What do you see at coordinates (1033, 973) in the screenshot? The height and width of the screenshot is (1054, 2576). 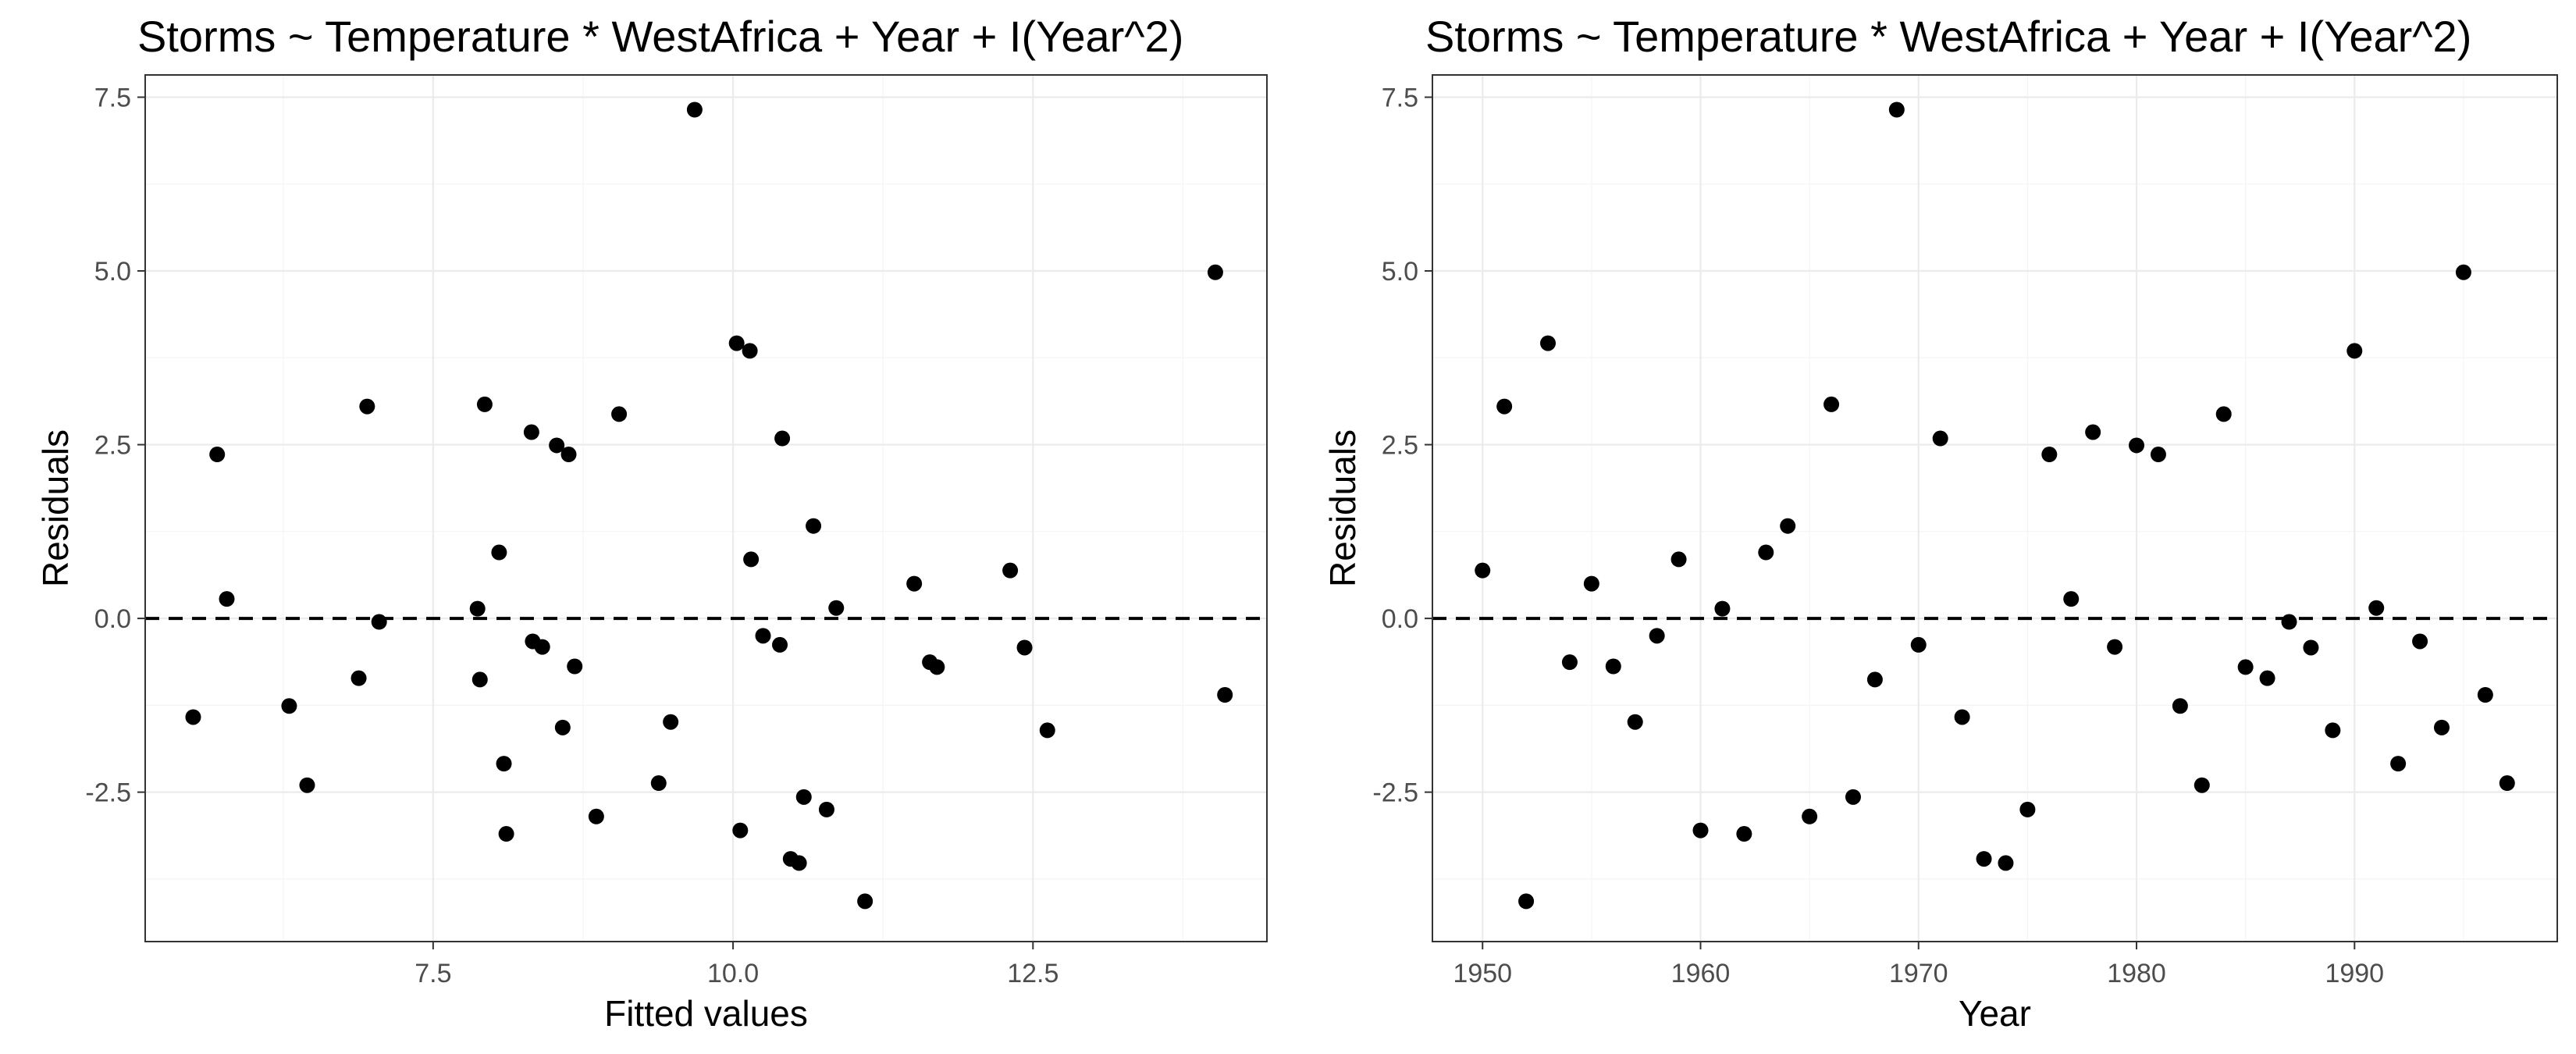 I see `x-tick-label: 12.5` at bounding box center [1033, 973].